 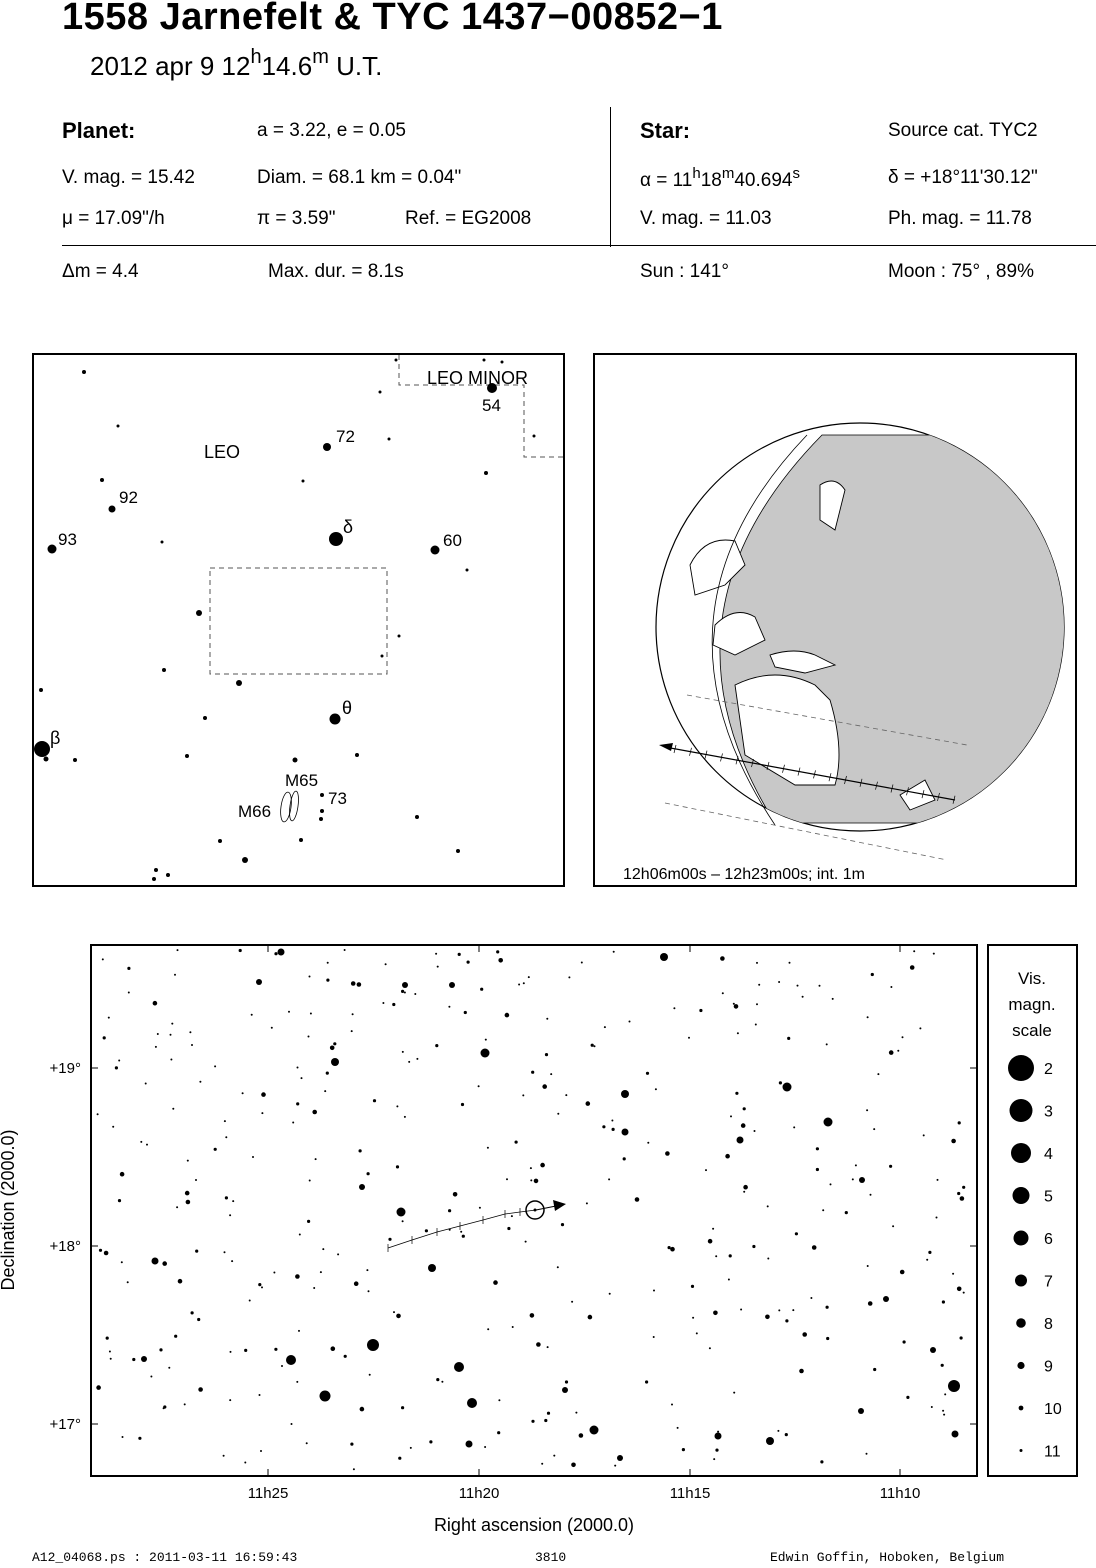 What do you see at coordinates (696, 173) in the screenshot?
I see `alpha-h: h` at bounding box center [696, 173].